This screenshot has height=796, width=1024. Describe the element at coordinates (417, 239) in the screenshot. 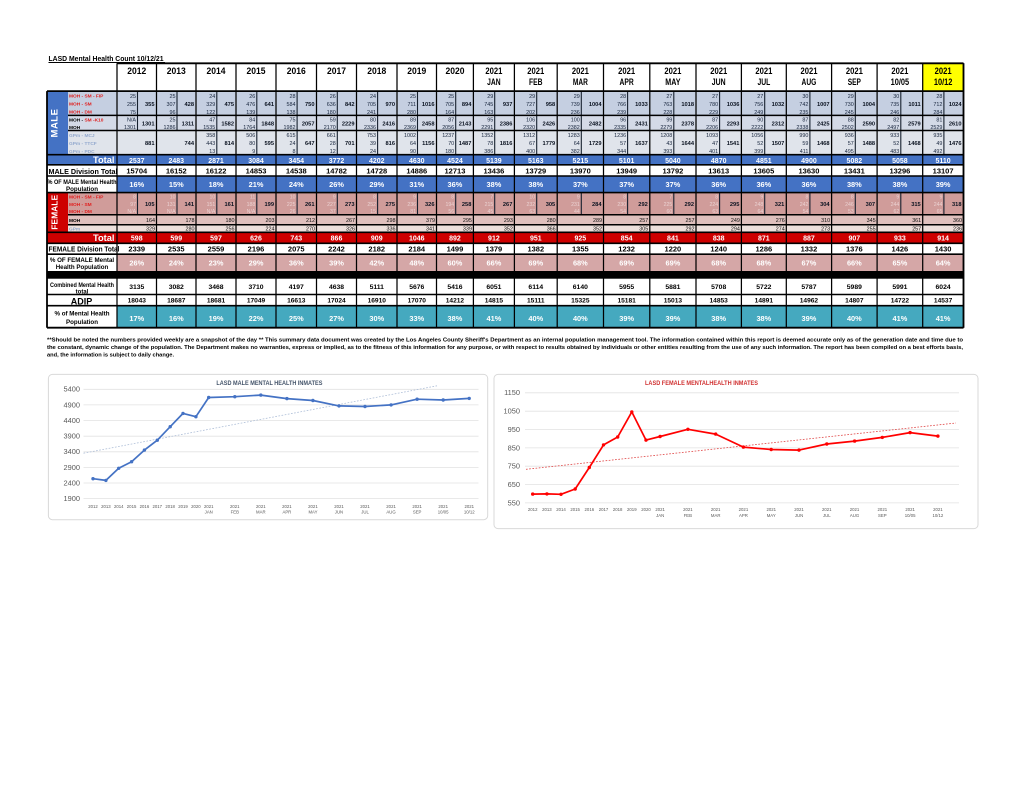

I see `svg-text: 1046` at that location.